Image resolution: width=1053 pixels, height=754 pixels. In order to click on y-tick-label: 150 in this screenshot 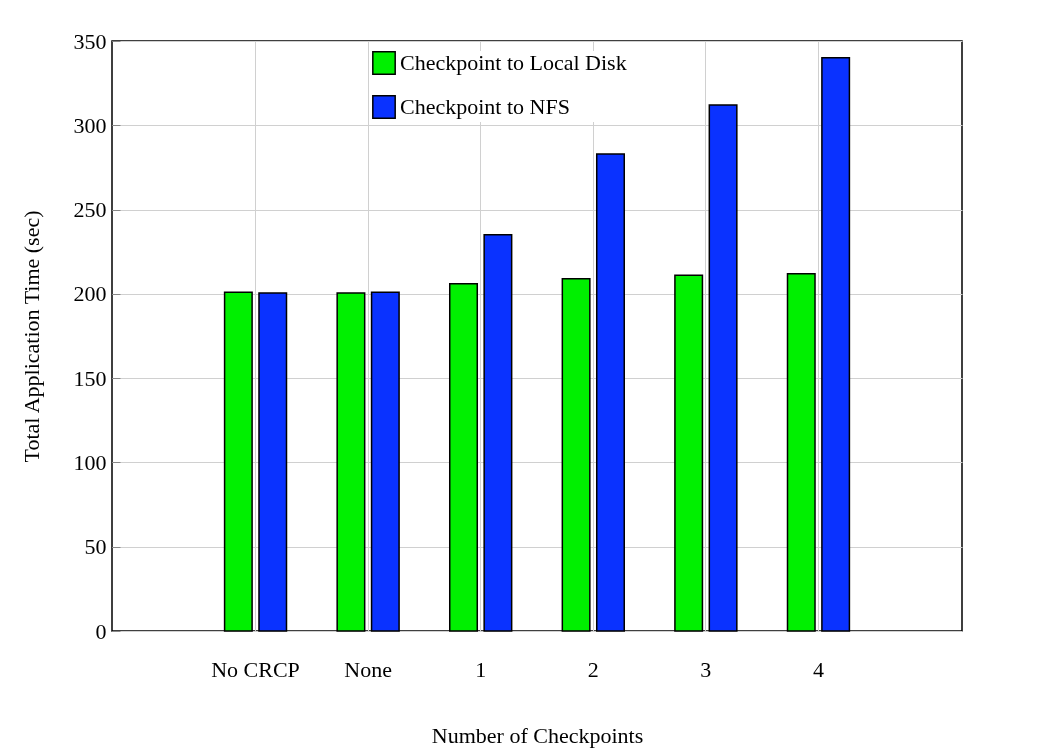, I will do `click(90, 378)`.